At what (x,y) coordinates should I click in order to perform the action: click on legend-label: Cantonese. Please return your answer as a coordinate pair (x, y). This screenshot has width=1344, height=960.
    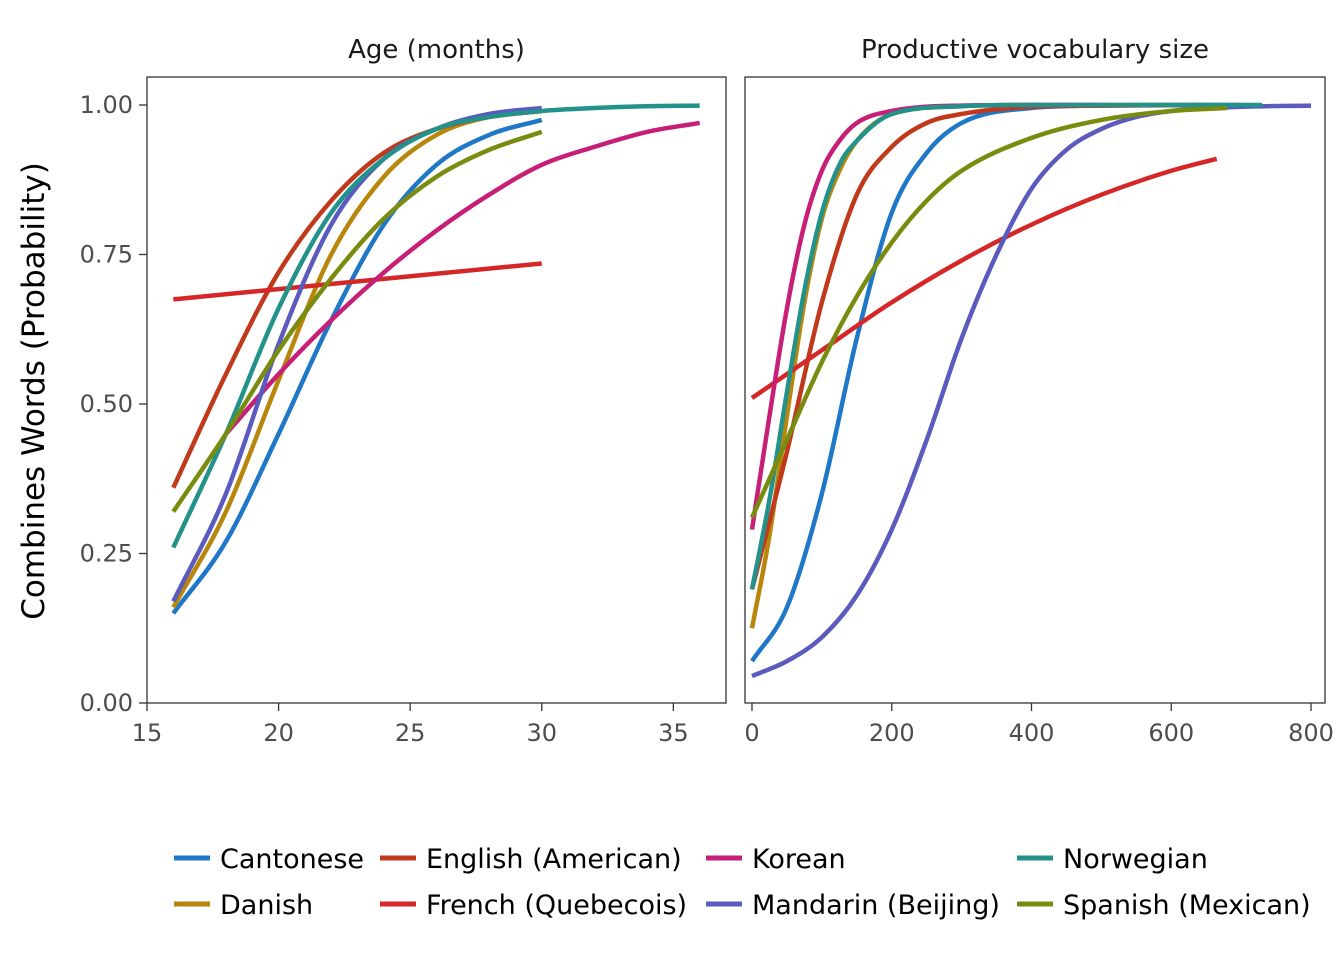
    Looking at the image, I should click on (292, 859).